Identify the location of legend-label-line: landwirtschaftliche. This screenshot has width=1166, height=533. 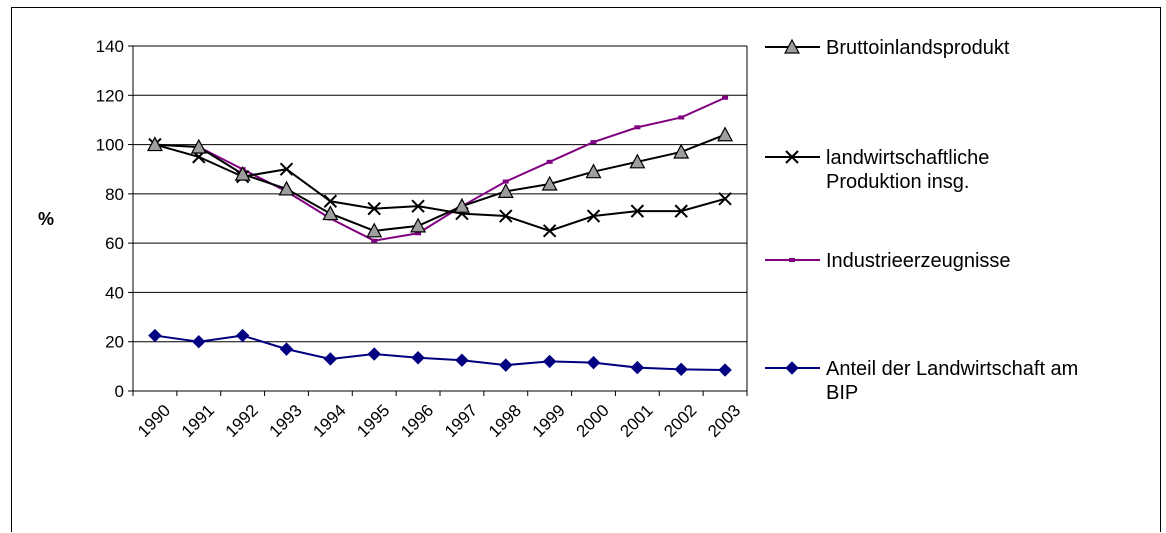
(907, 158).